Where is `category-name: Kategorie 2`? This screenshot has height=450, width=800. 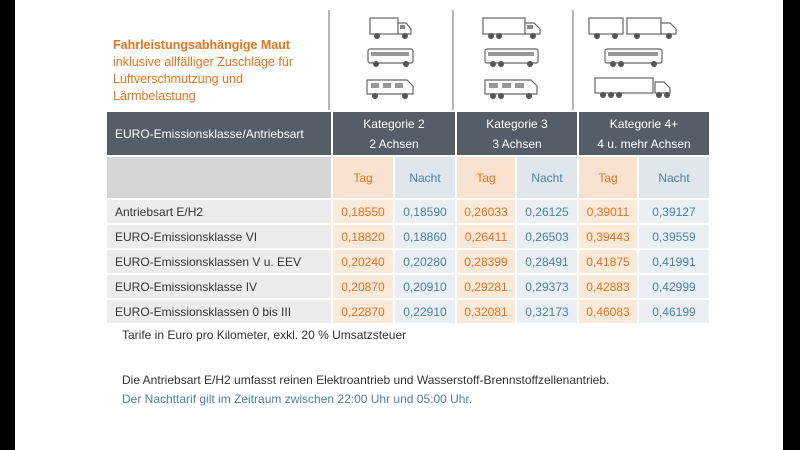
category-name: Kategorie 2 is located at coordinates (394, 123).